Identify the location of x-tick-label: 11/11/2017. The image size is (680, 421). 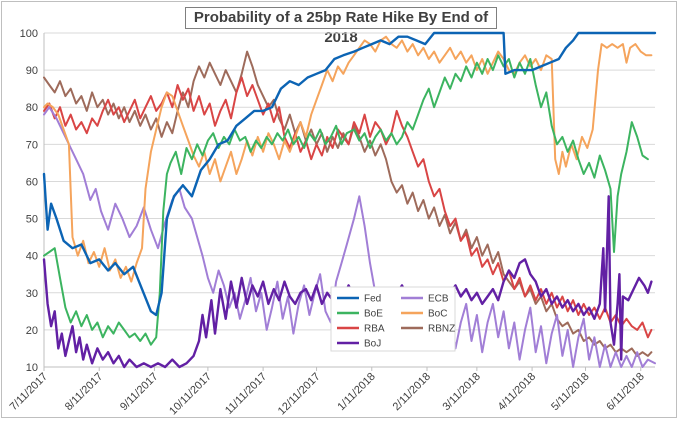
(246, 394).